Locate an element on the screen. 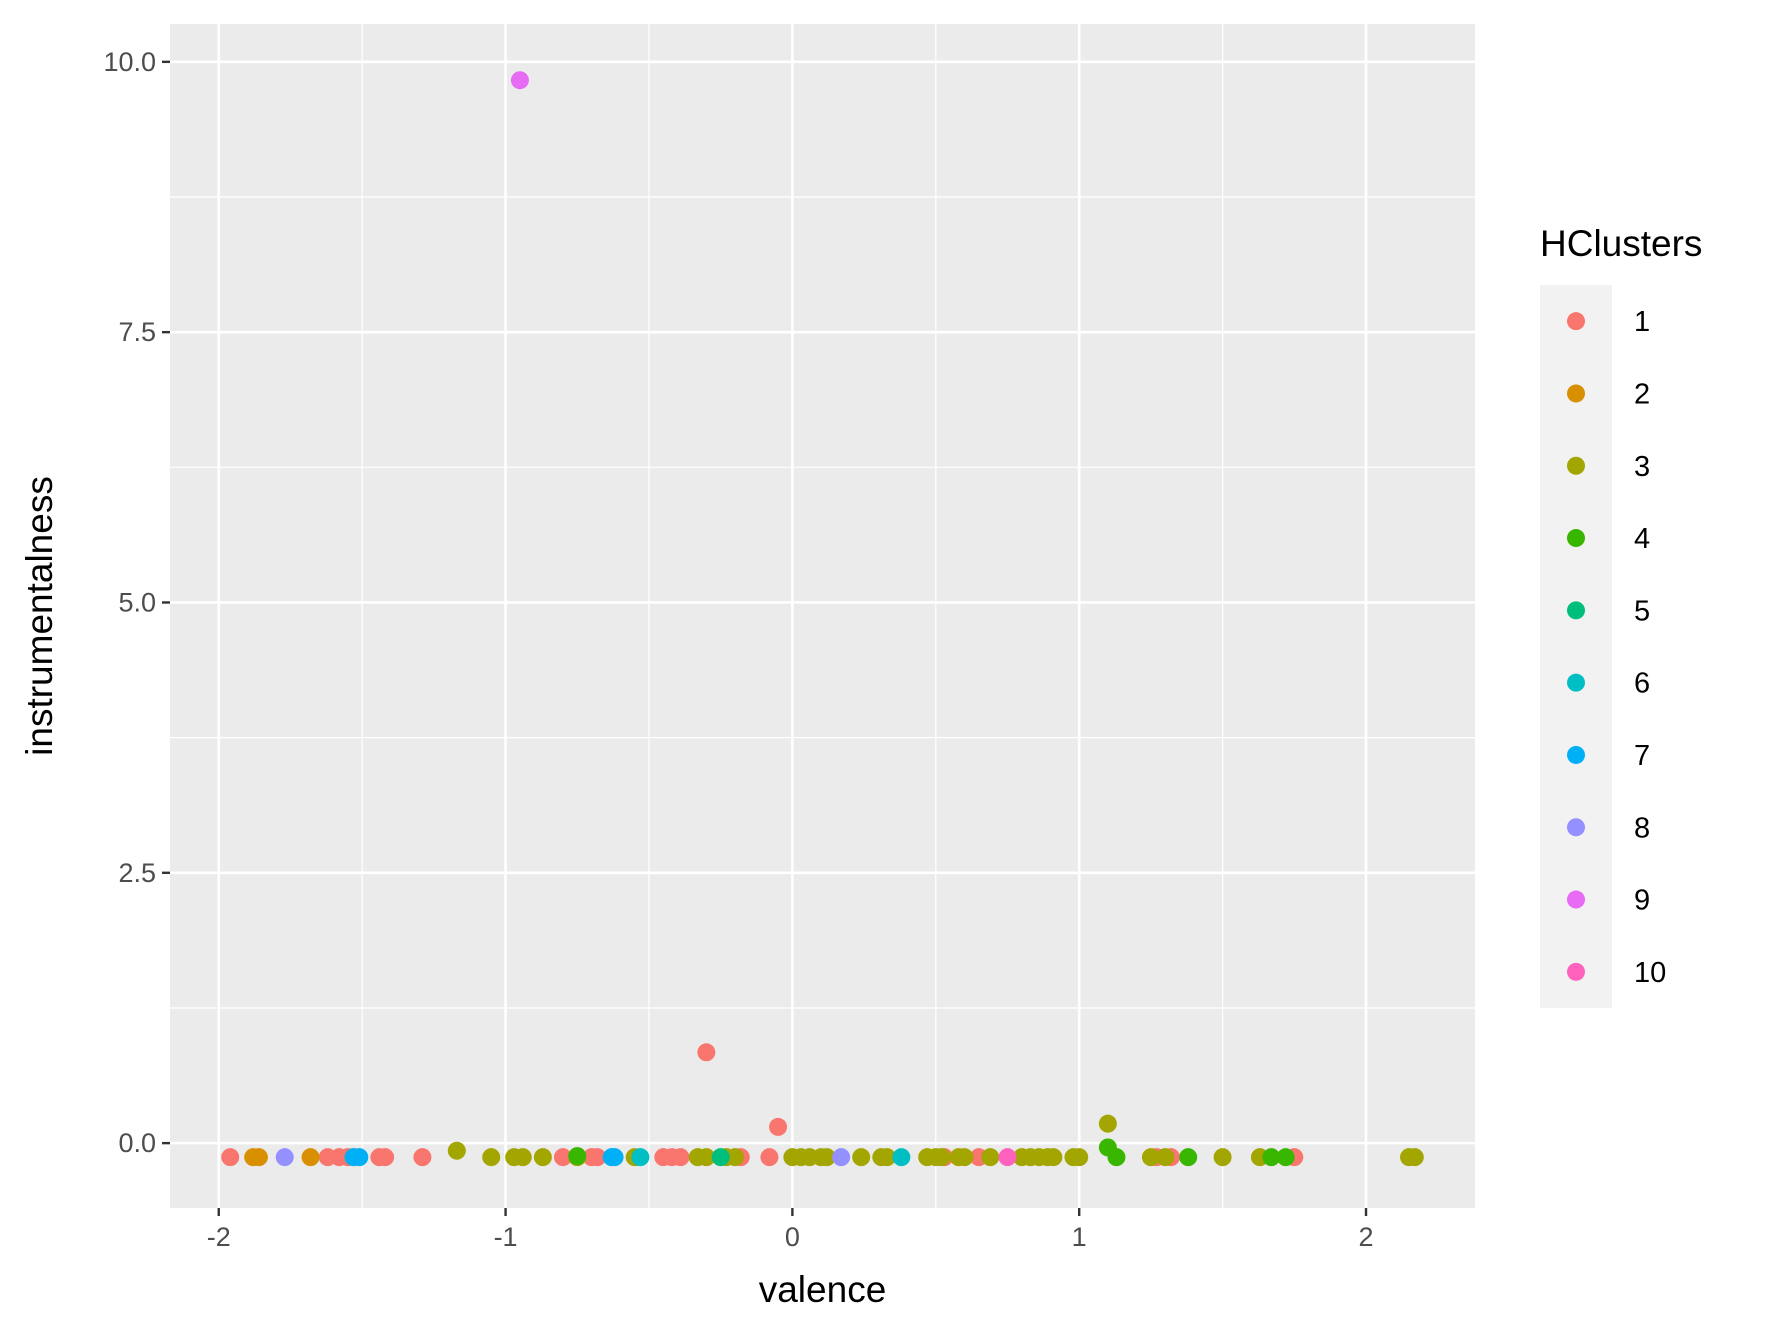 Image resolution: width=1780 pixels, height=1330 pixels. legend: HClusters 1 2 3 4 5 6 7 8 9 10 is located at coordinates (1621, 615).